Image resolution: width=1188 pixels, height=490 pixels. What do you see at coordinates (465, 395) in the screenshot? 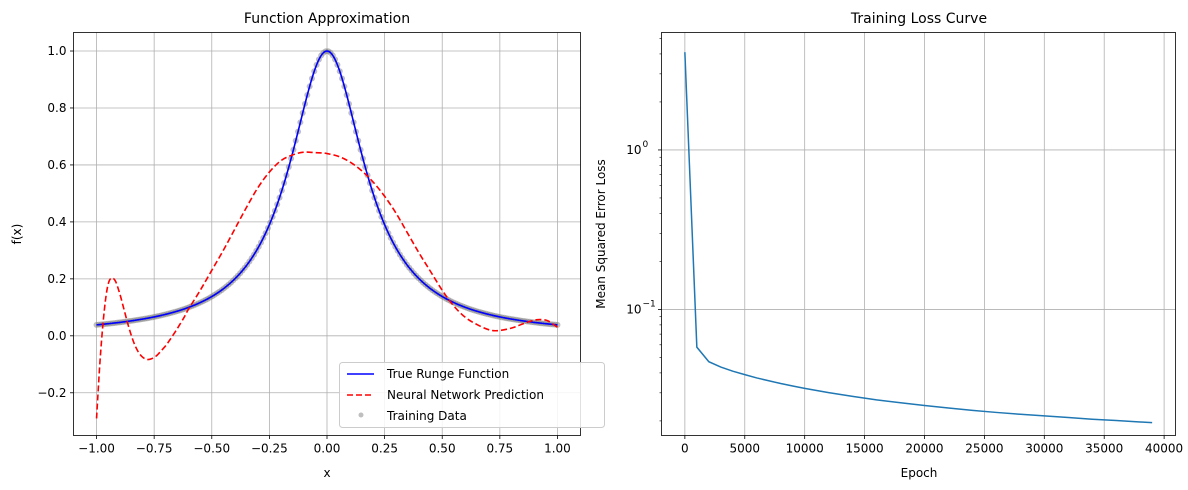
I see `legend-label-nn-prediction: Neural Network Prediction` at bounding box center [465, 395].